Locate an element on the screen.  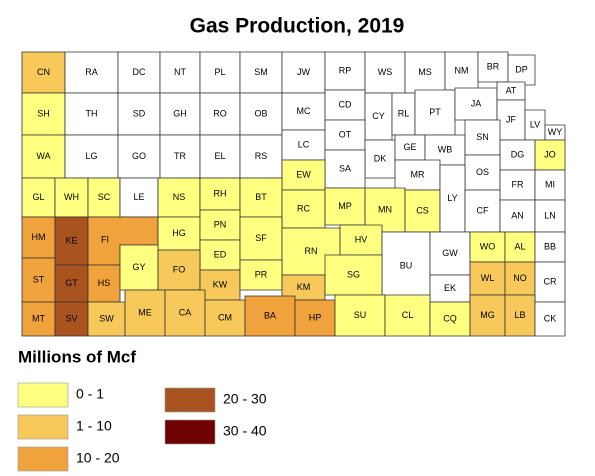
county-label: WA is located at coordinates (43, 156).